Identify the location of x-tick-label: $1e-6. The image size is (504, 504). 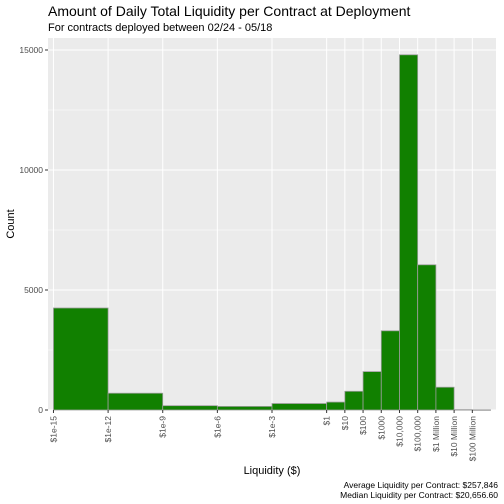
(217, 427).